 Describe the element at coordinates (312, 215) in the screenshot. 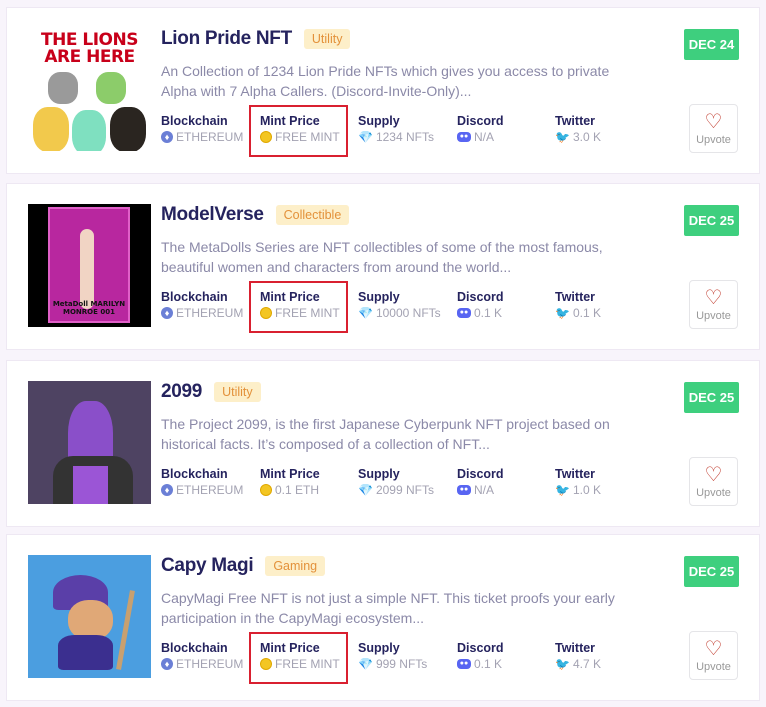

I see `category-tag: Collectible` at that location.